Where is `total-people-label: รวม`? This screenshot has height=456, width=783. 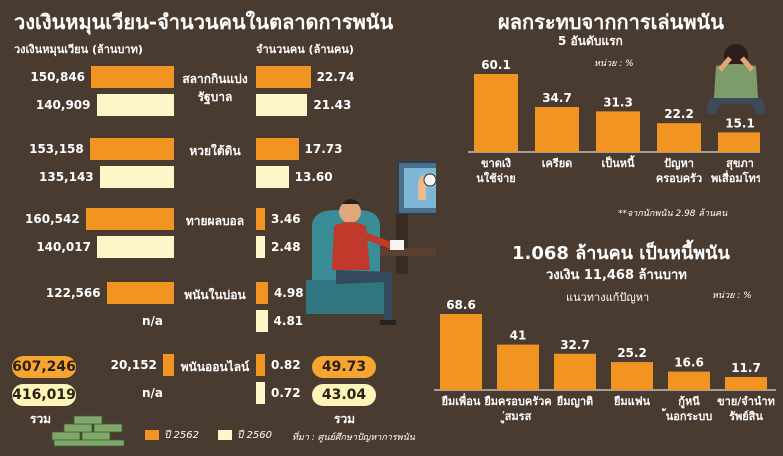
total-people-label: รวม is located at coordinates (345, 419).